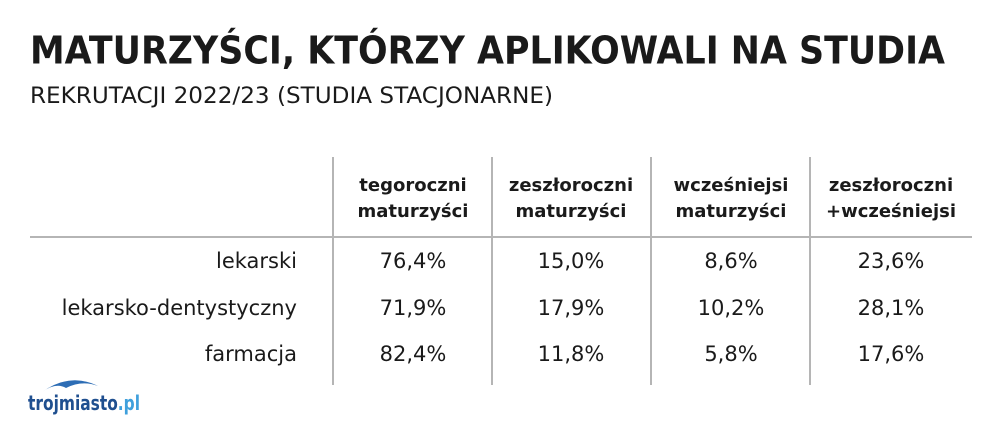 Image resolution: width=999 pixels, height=431 pixels. Describe the element at coordinates (891, 211) in the screenshot. I see `column-header: +wcześniejsi` at that location.